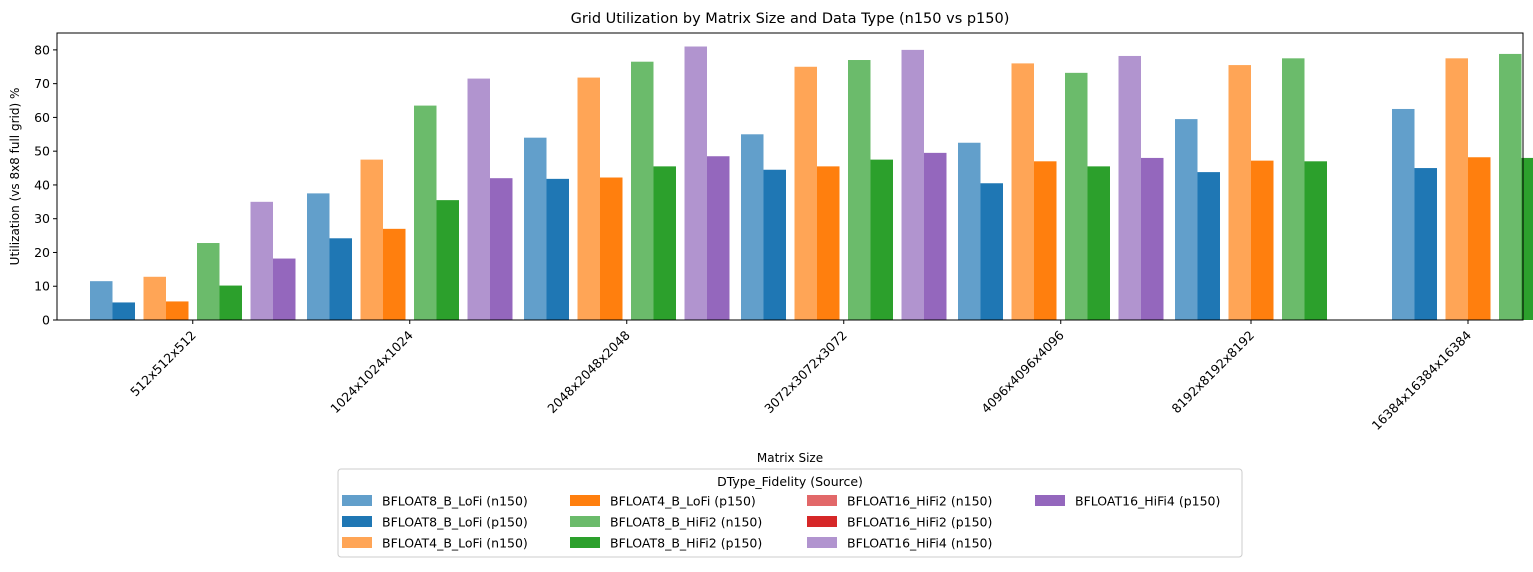  What do you see at coordinates (42, 252) in the screenshot?
I see `y-tick-label: 20` at bounding box center [42, 252].